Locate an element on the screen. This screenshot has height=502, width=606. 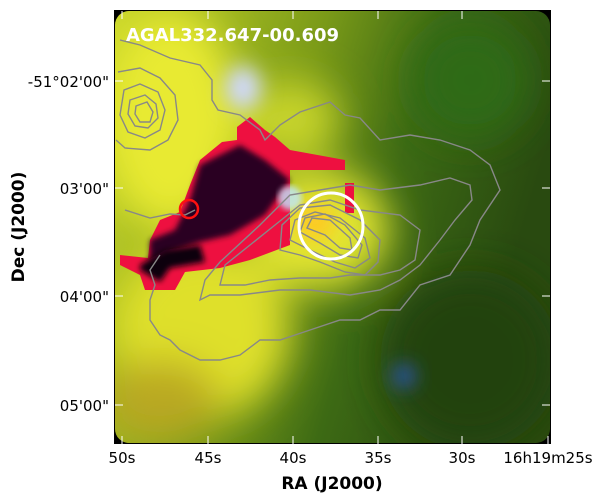
x-tick-label: 30s is located at coordinates (462, 458).